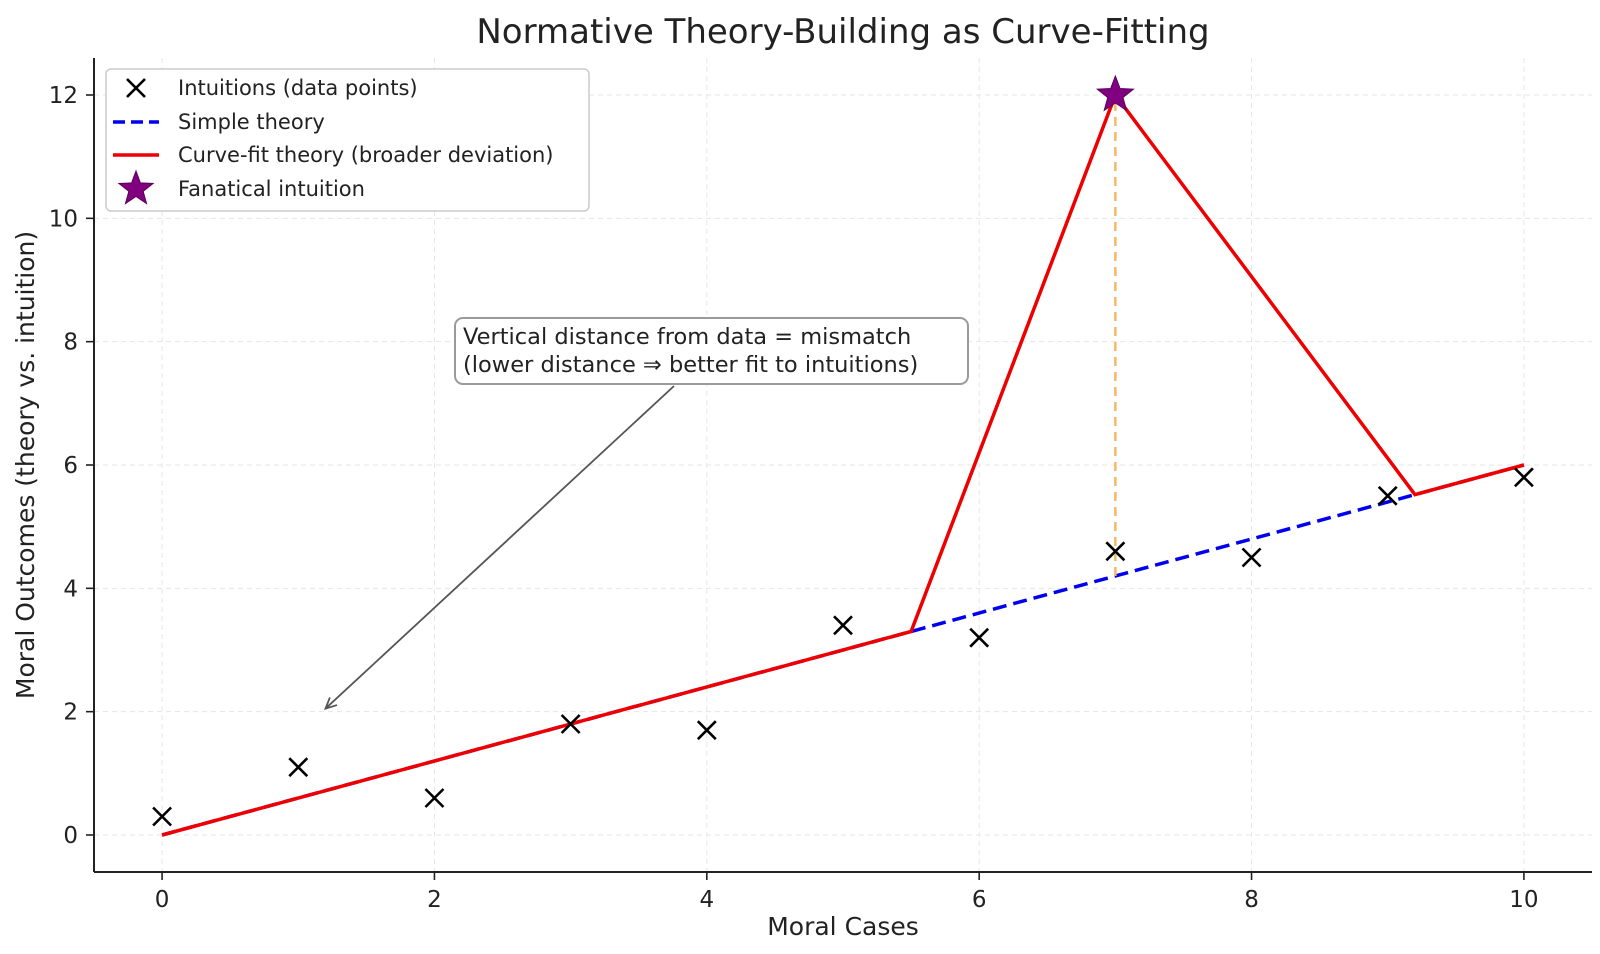  Describe the element at coordinates (70, 836) in the screenshot. I see `y-tick-label: 0` at that location.